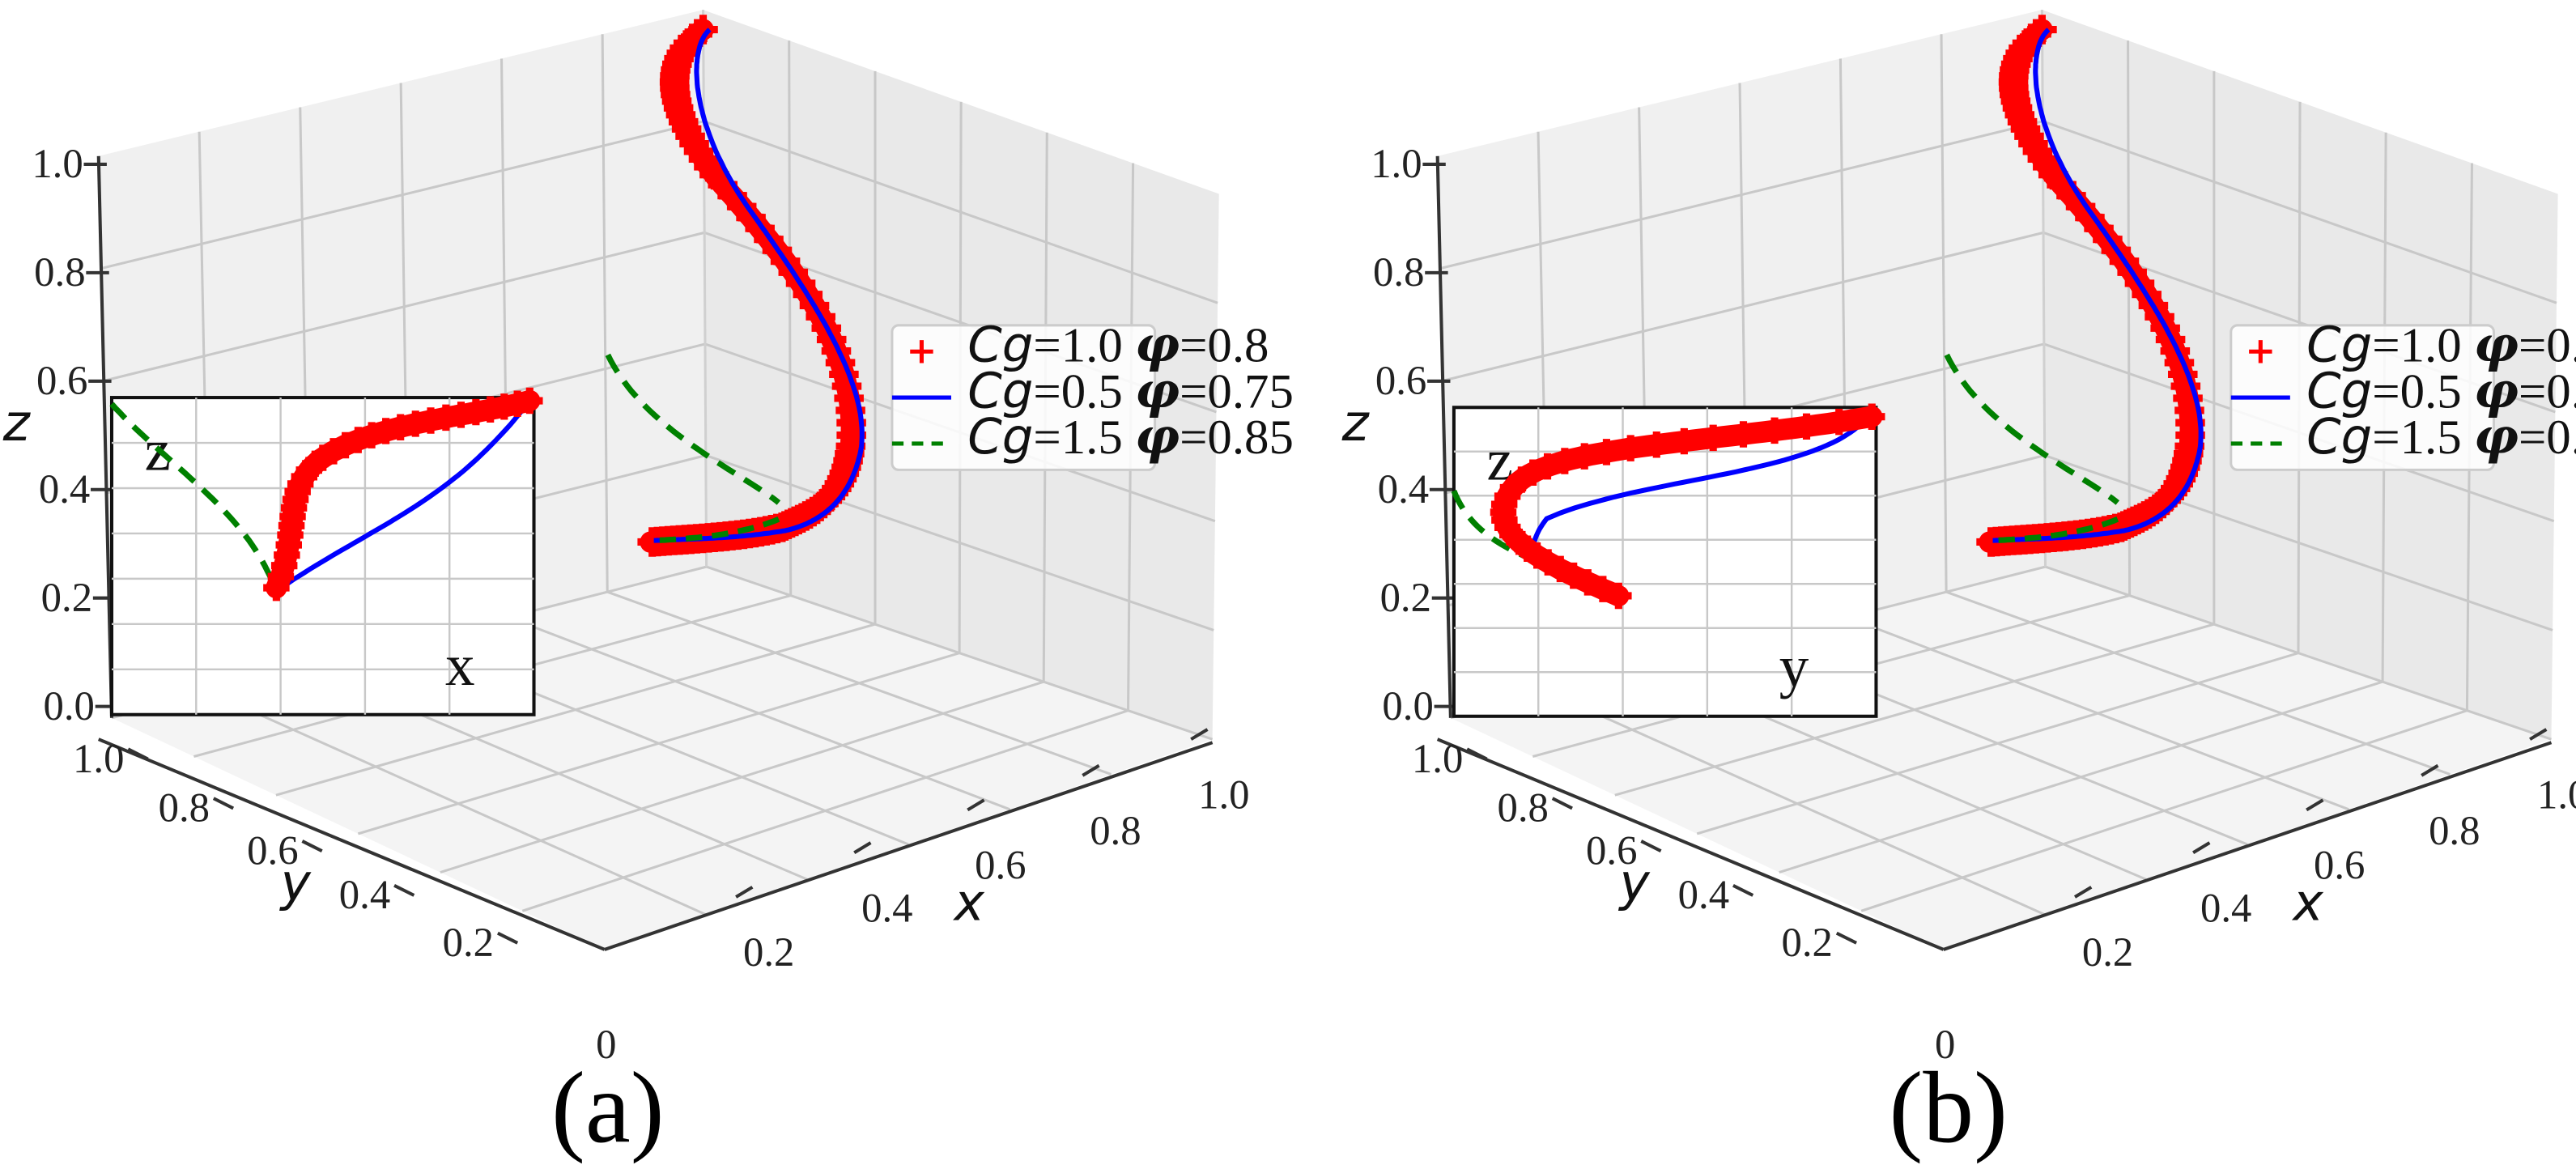 The image size is (2576, 1169). What do you see at coordinates (1444, 436) in the screenshot?
I see `z-axis-line` at bounding box center [1444, 436].